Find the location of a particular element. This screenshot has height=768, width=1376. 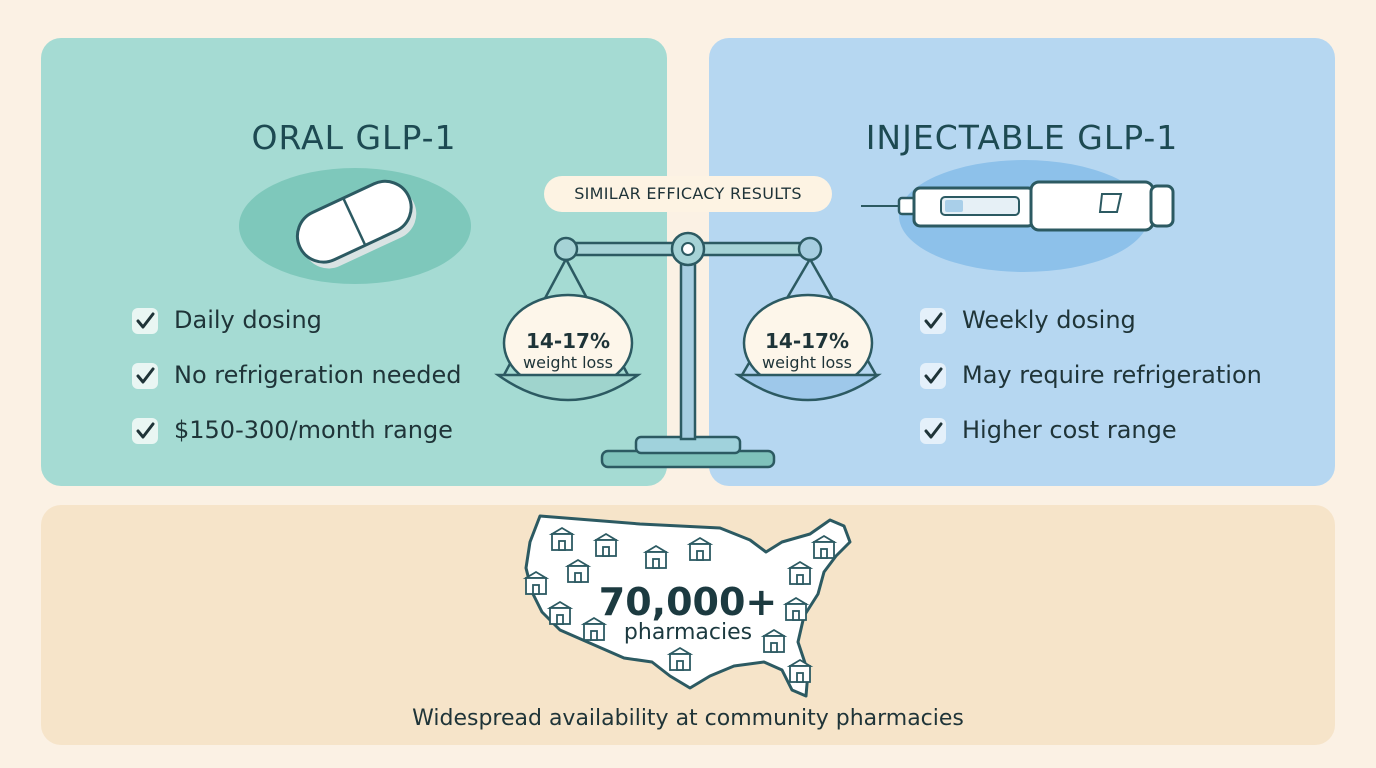

injection-pen-icon is located at coordinates (1018, 216).